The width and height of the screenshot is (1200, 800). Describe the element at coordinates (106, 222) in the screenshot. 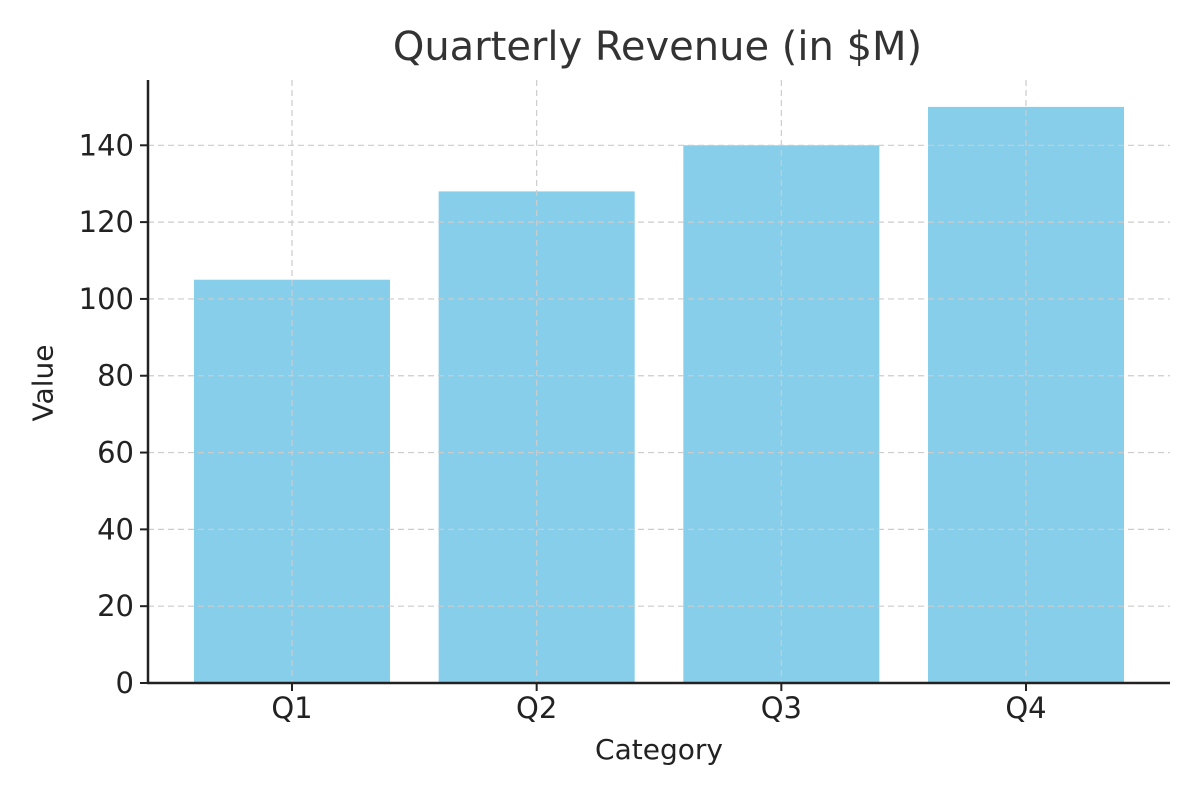

I see `y-tick-label: 120` at that location.